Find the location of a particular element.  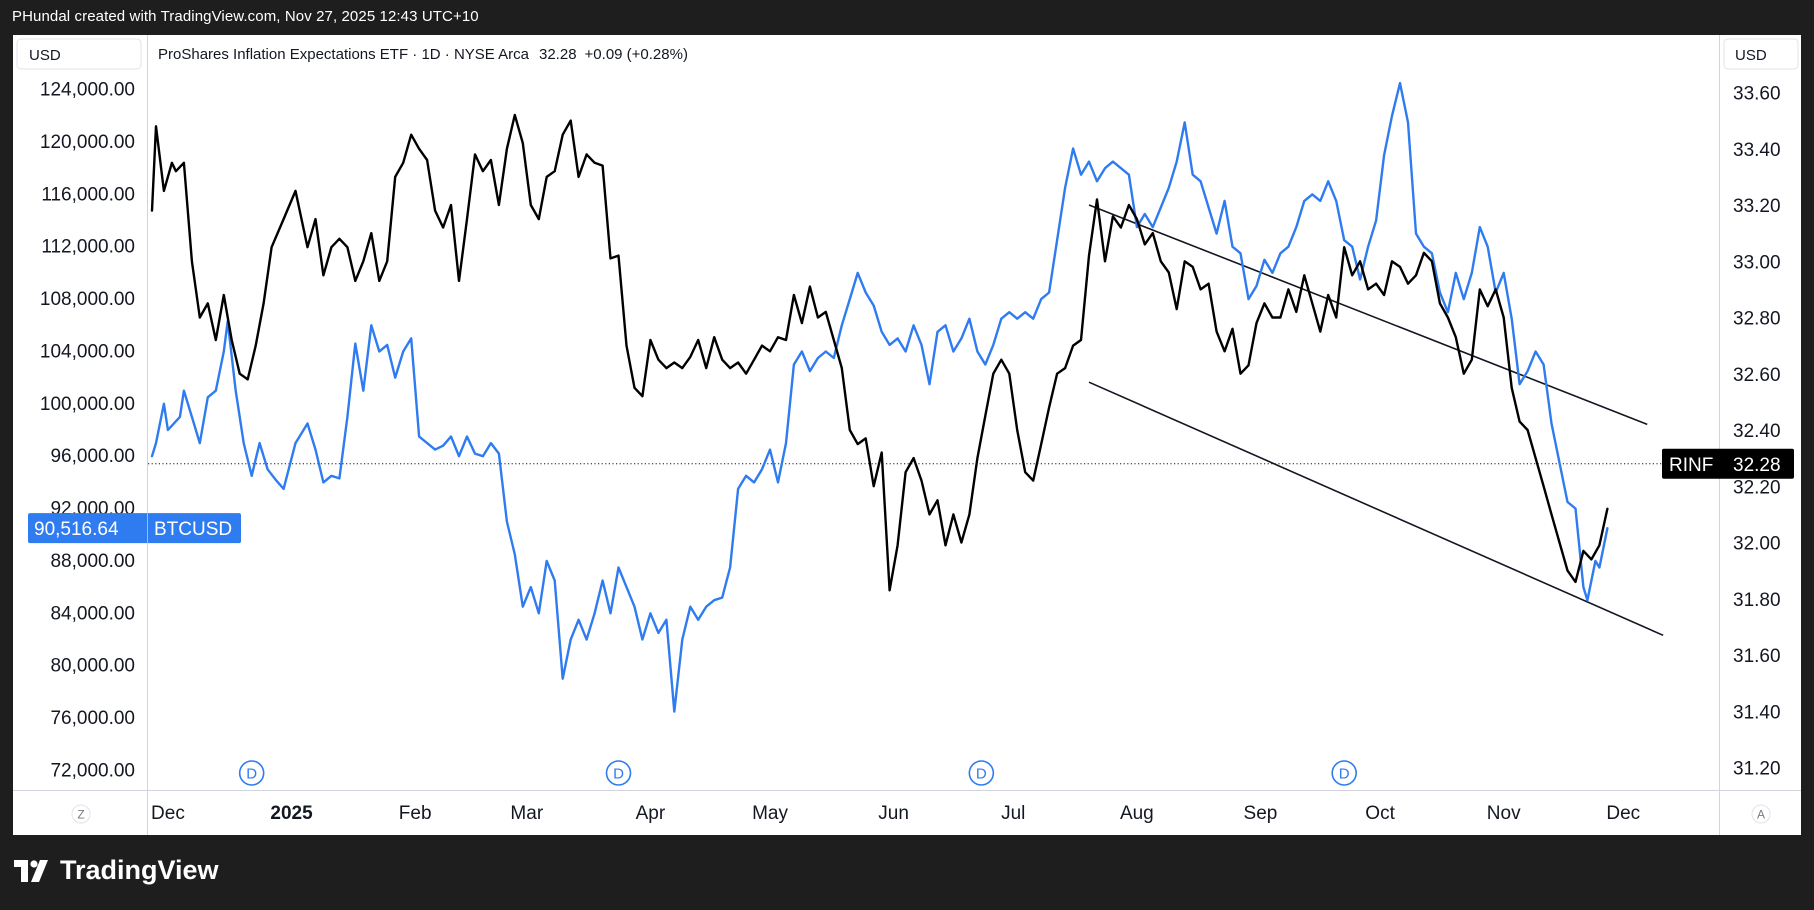

auto-scale-button-label: A is located at coordinates (1761, 815).